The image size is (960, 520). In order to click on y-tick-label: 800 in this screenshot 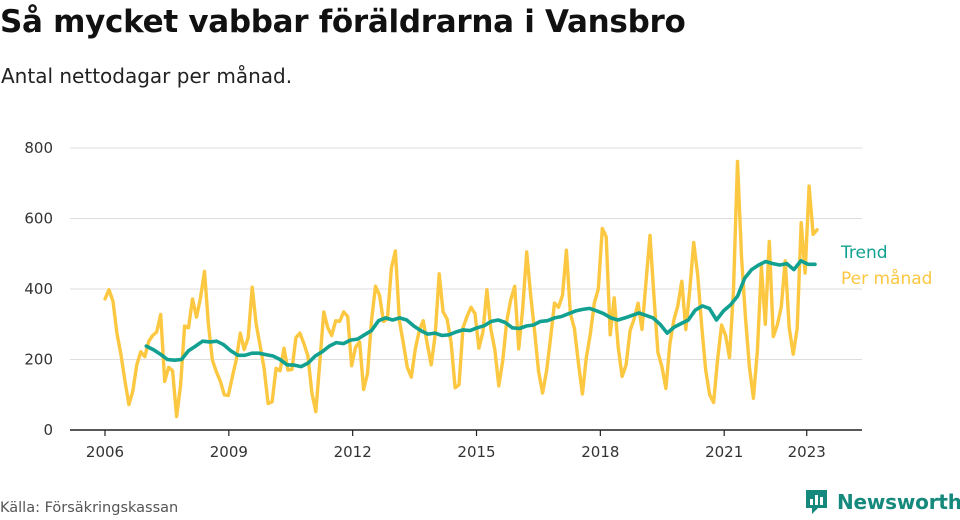, I will do `click(38, 148)`.